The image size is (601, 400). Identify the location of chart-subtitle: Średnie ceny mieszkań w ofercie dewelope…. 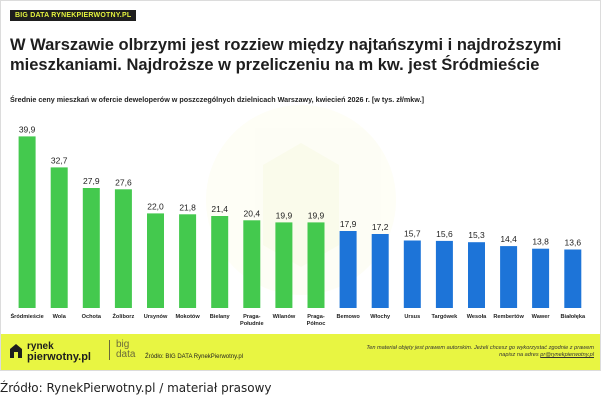
(217, 99).